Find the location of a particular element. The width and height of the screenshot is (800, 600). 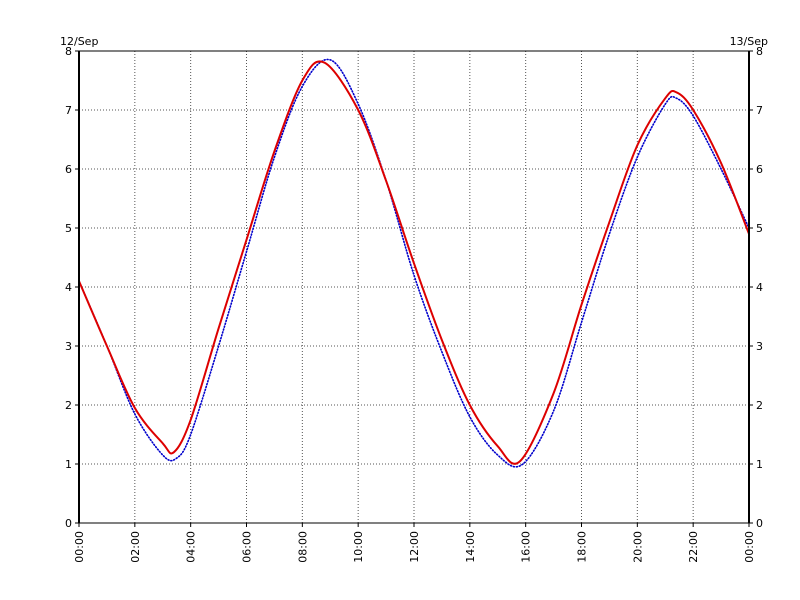

x-tick-label: 08:00 is located at coordinates (302, 547).